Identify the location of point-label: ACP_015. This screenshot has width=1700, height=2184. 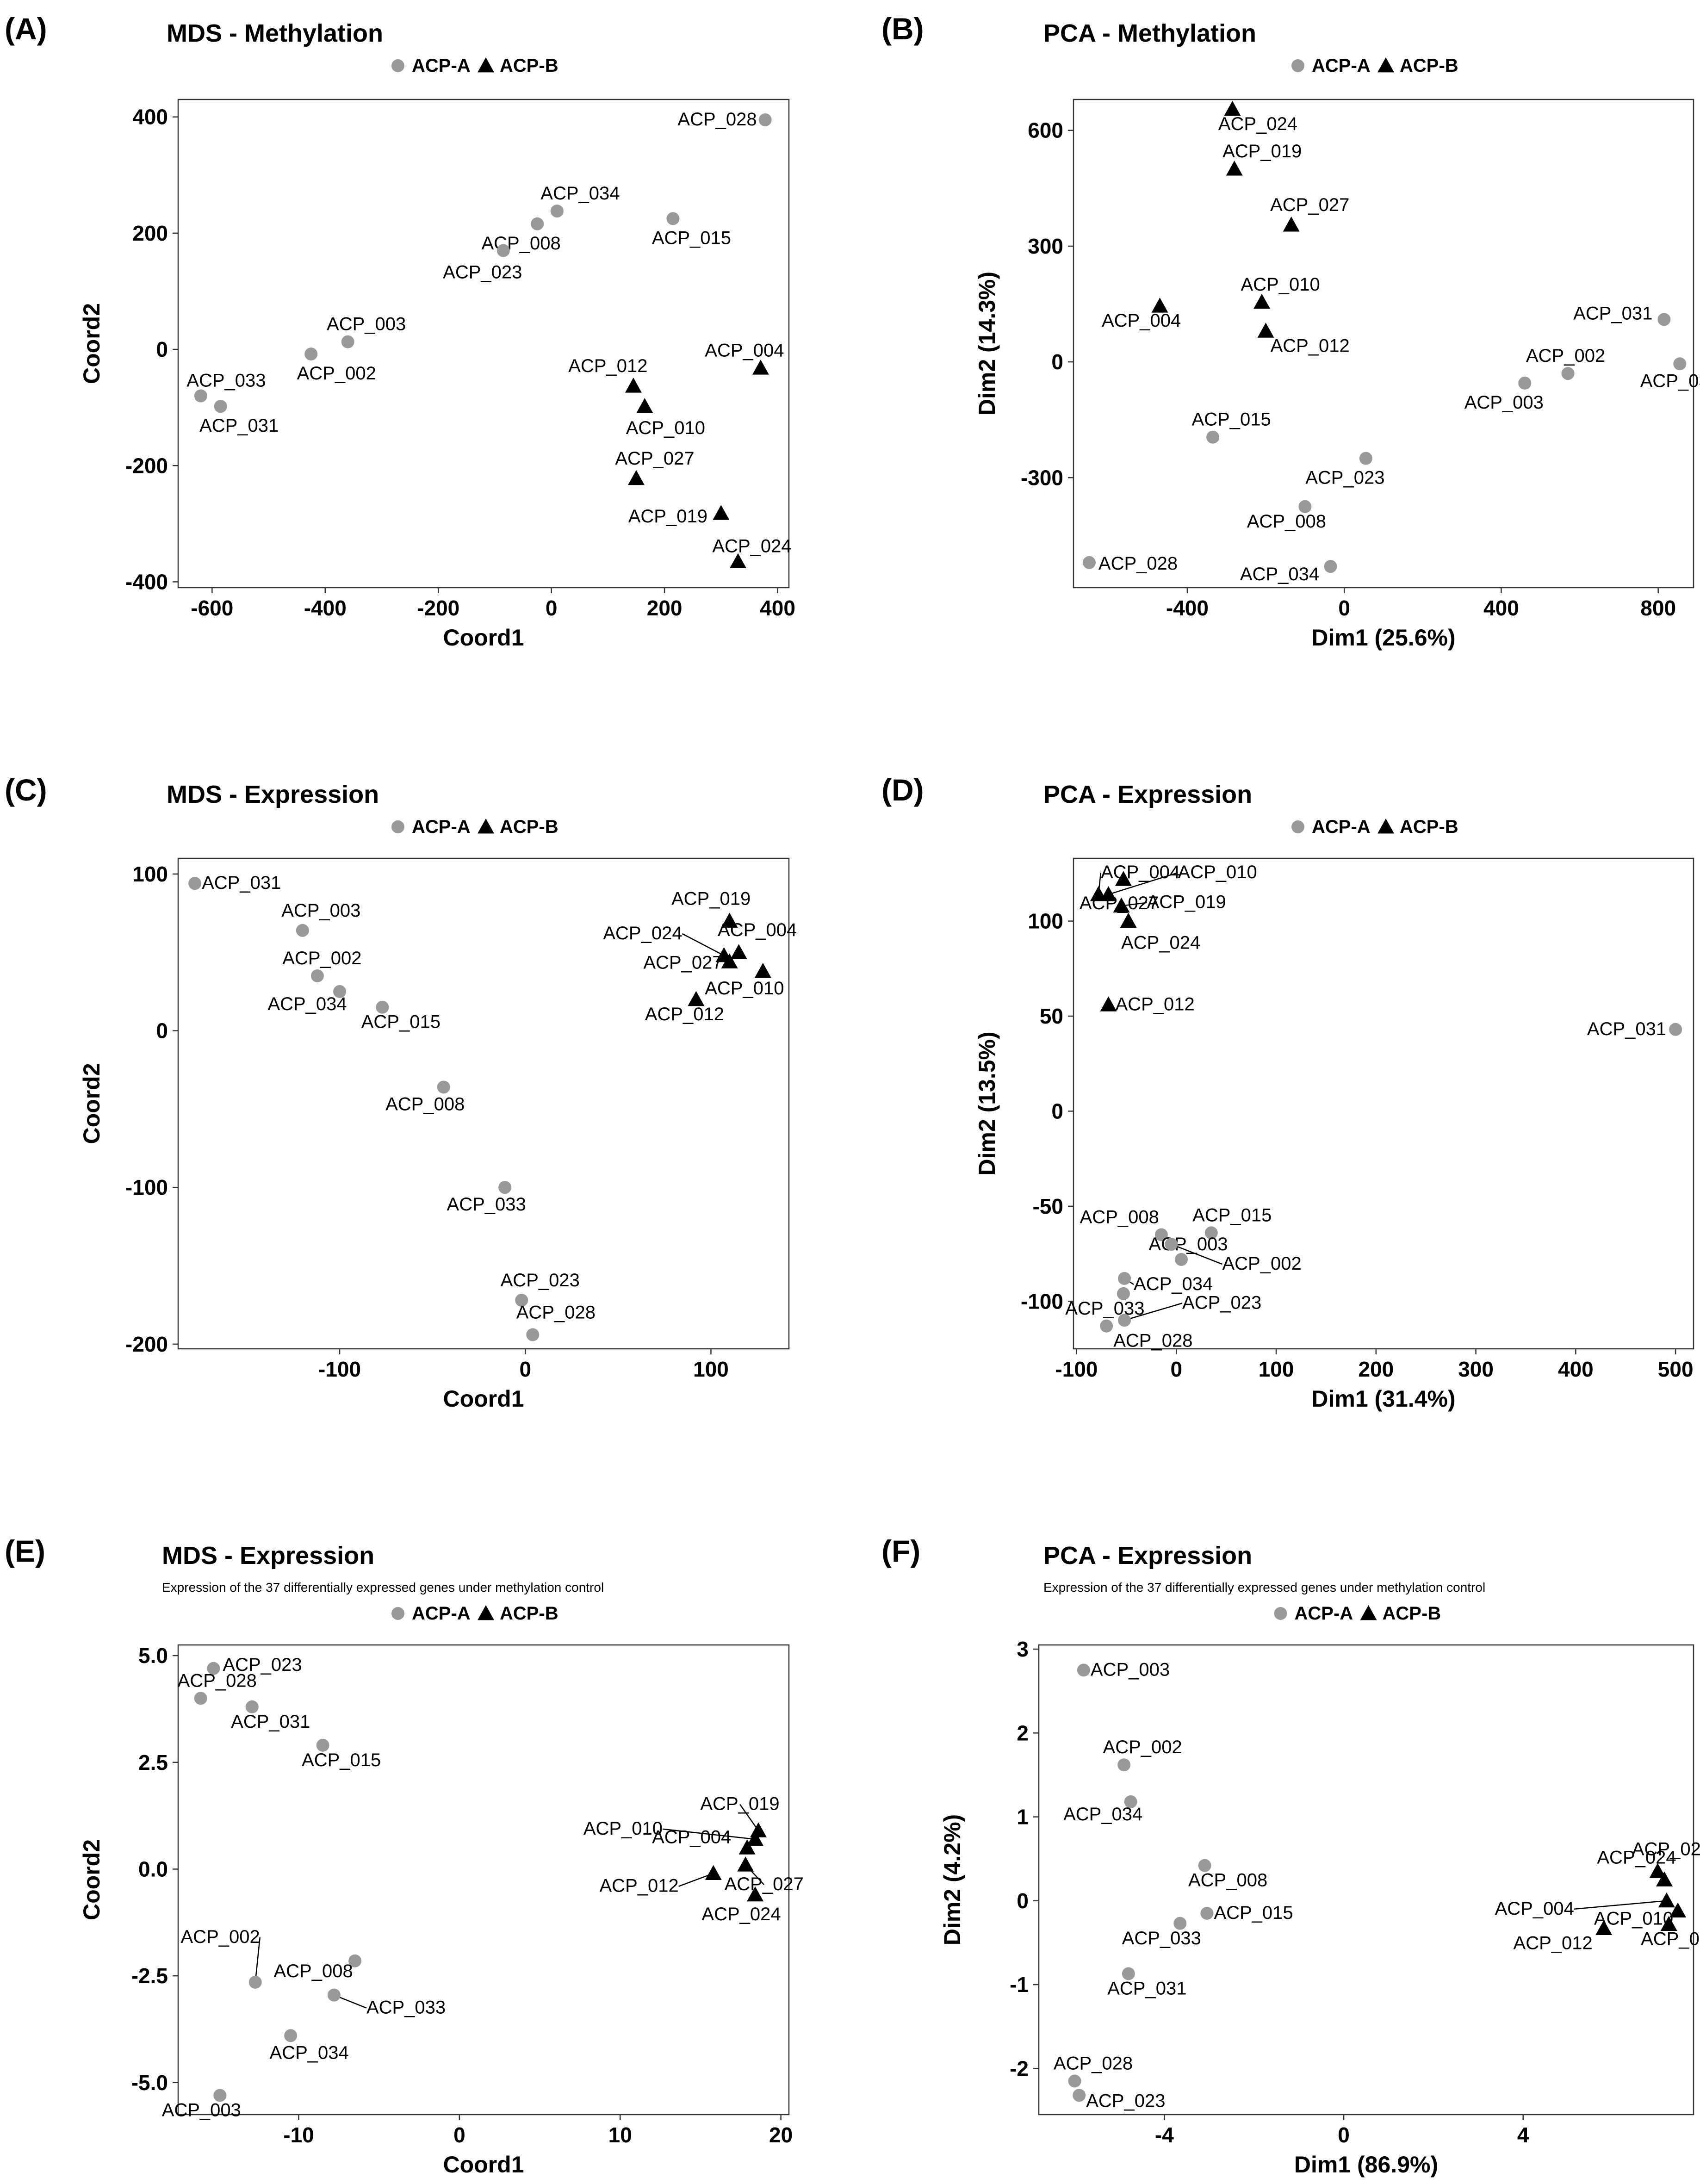
(1253, 1913).